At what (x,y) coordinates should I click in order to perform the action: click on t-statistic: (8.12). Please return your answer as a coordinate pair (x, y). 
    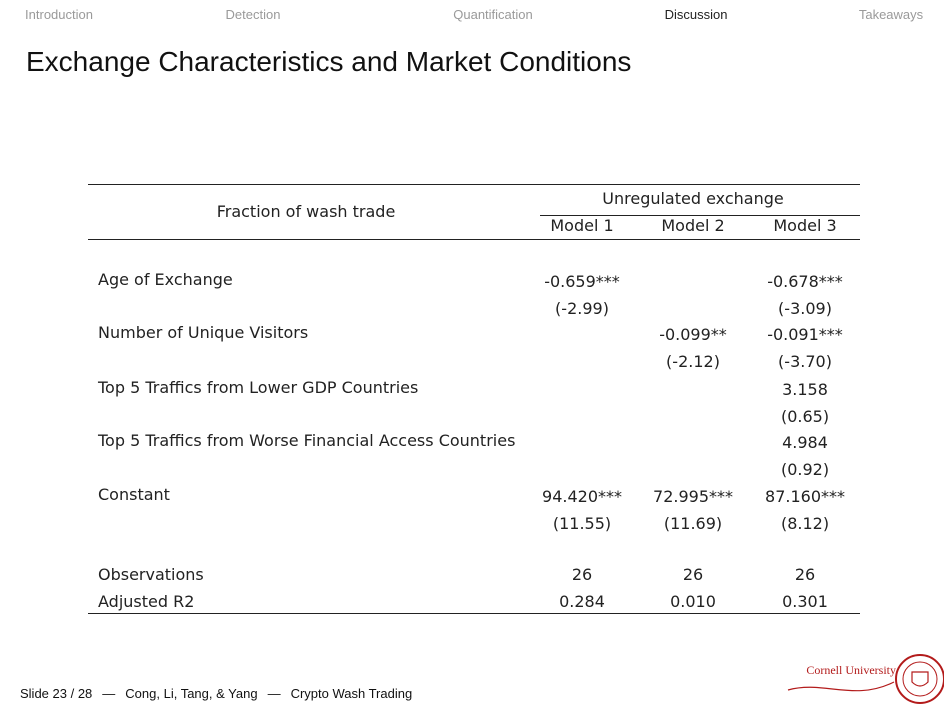
    Looking at the image, I should click on (805, 523).